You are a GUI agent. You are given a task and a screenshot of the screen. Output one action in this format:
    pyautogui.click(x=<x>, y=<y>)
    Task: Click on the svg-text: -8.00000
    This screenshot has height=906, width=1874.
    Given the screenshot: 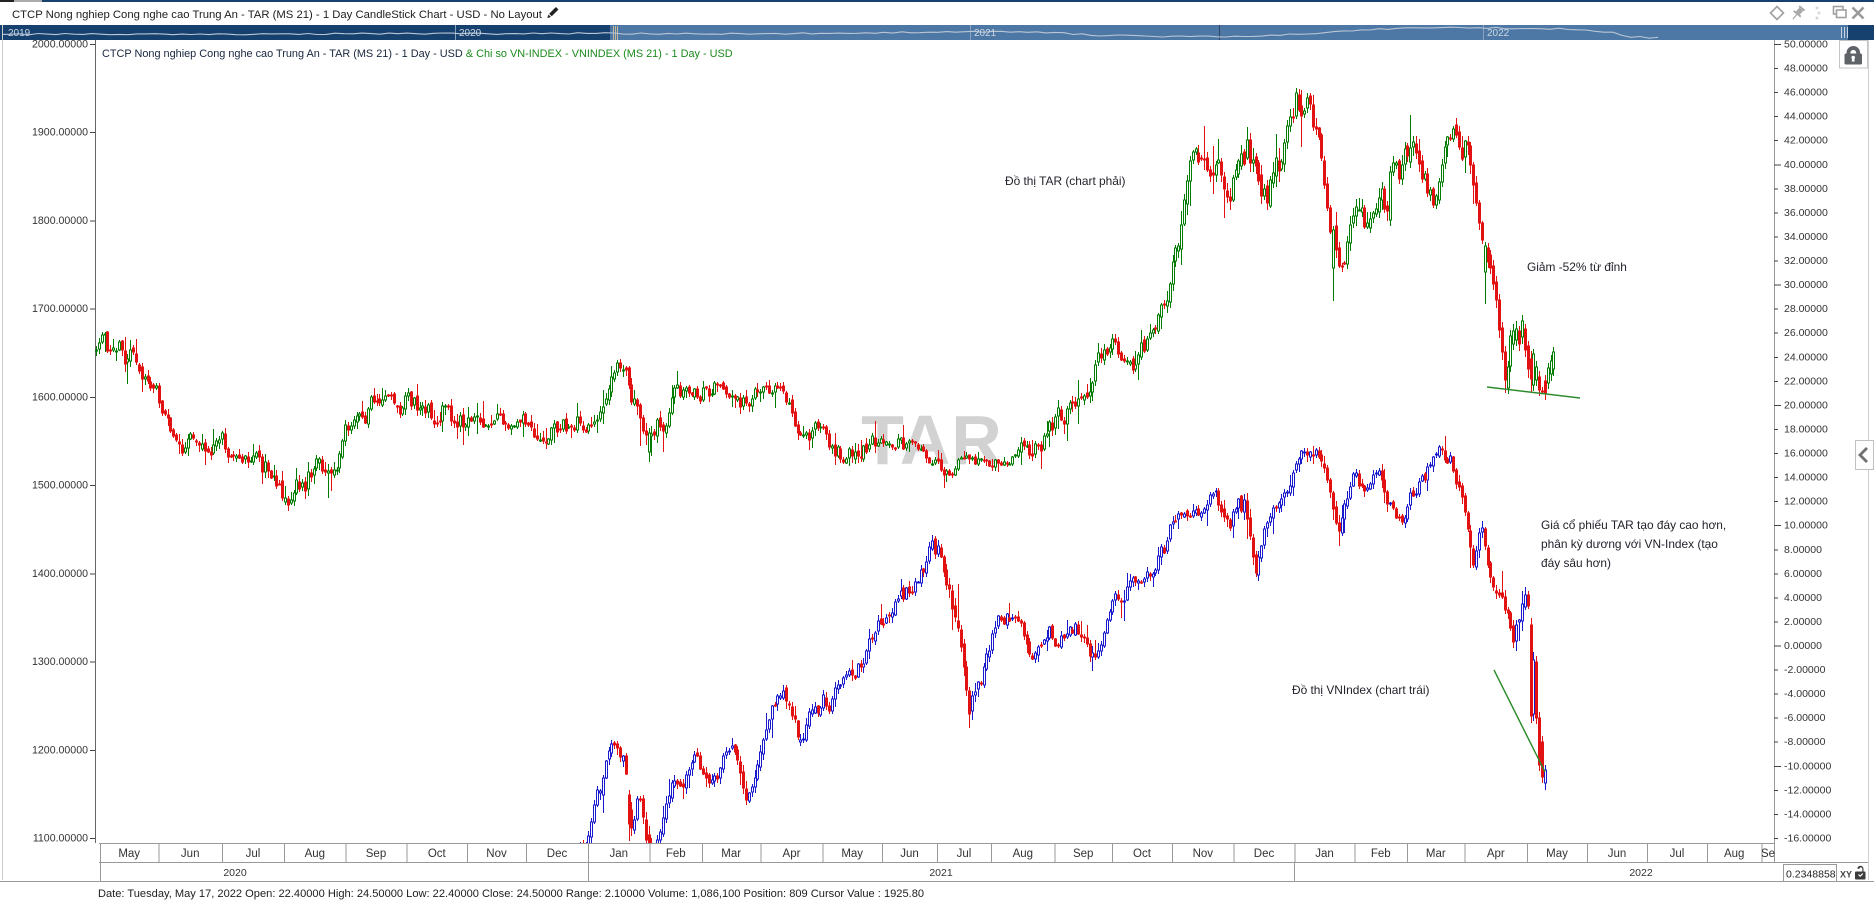 What is the action you would take?
    pyautogui.click(x=1805, y=742)
    